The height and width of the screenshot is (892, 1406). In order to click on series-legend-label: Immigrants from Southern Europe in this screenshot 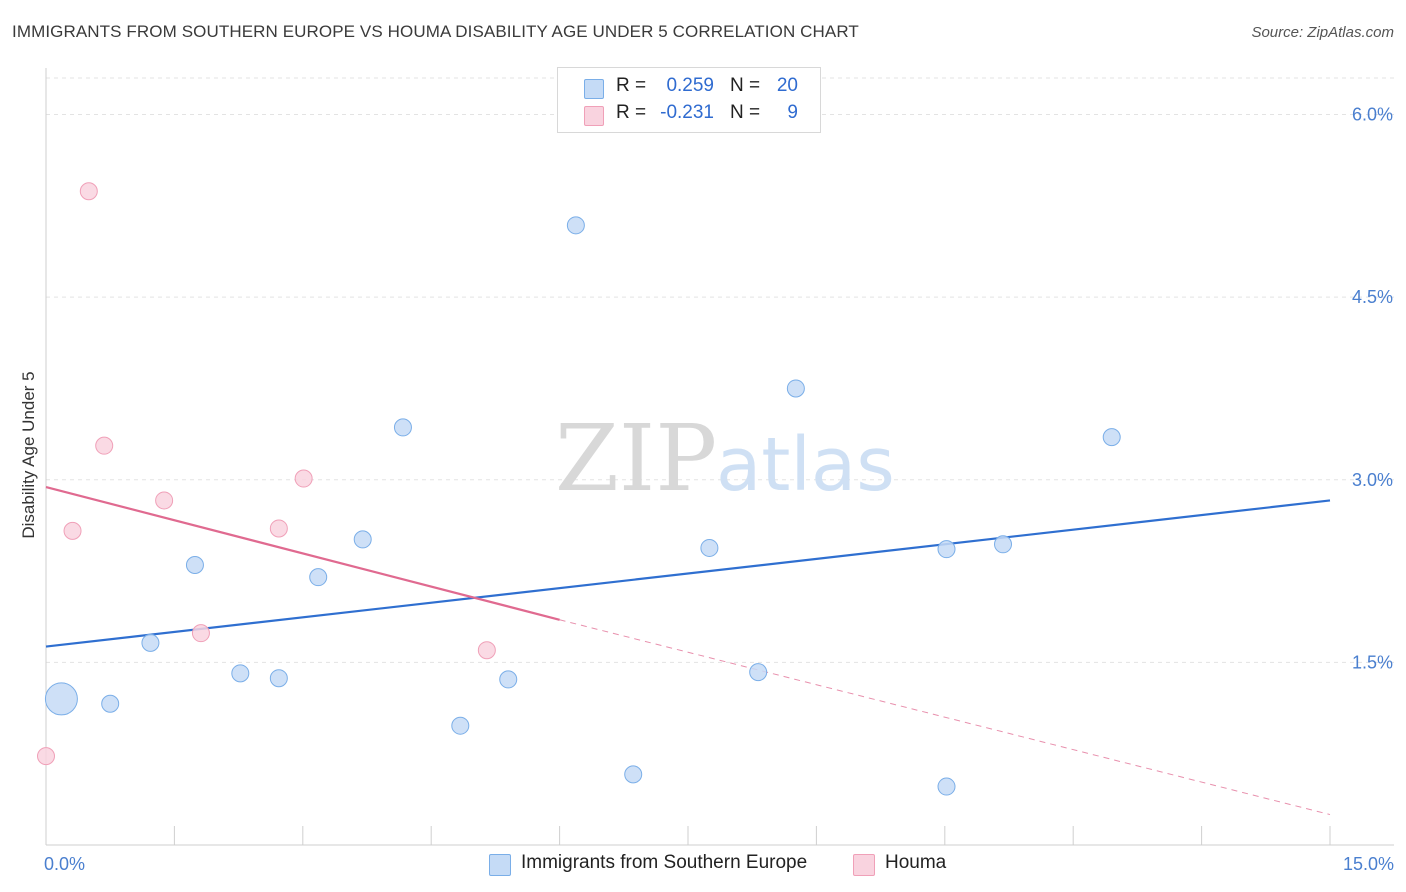, I will do `click(664, 862)`.